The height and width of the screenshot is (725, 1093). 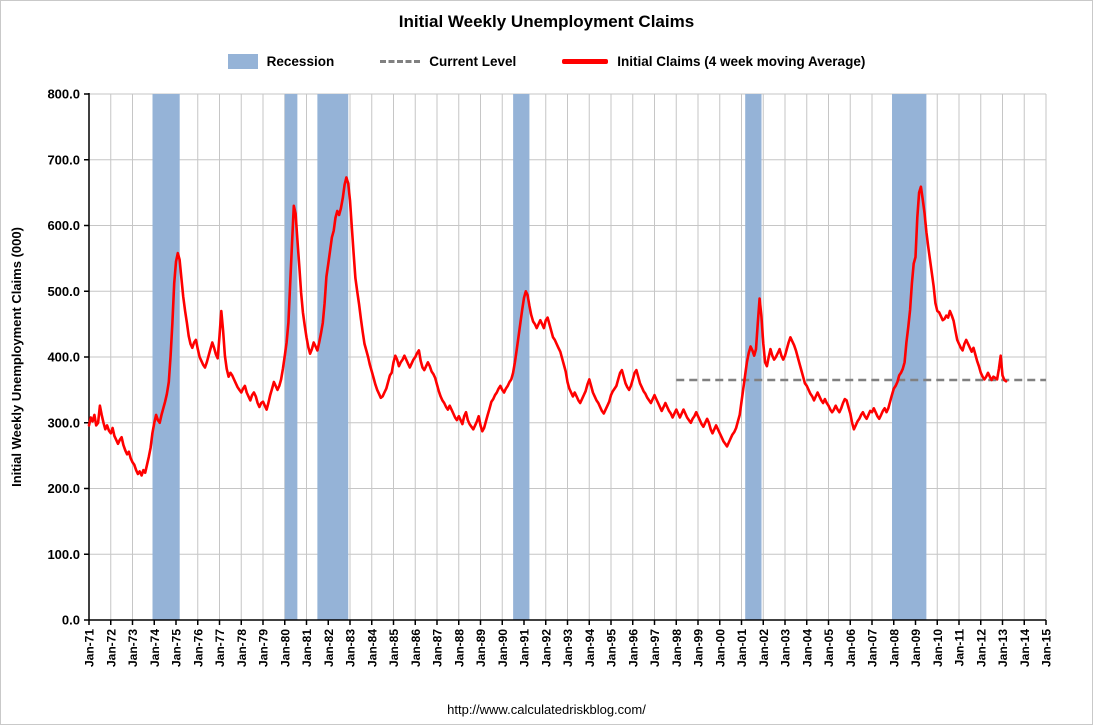 I want to click on x-tick-label: Jan-11, so click(x=960, y=648).